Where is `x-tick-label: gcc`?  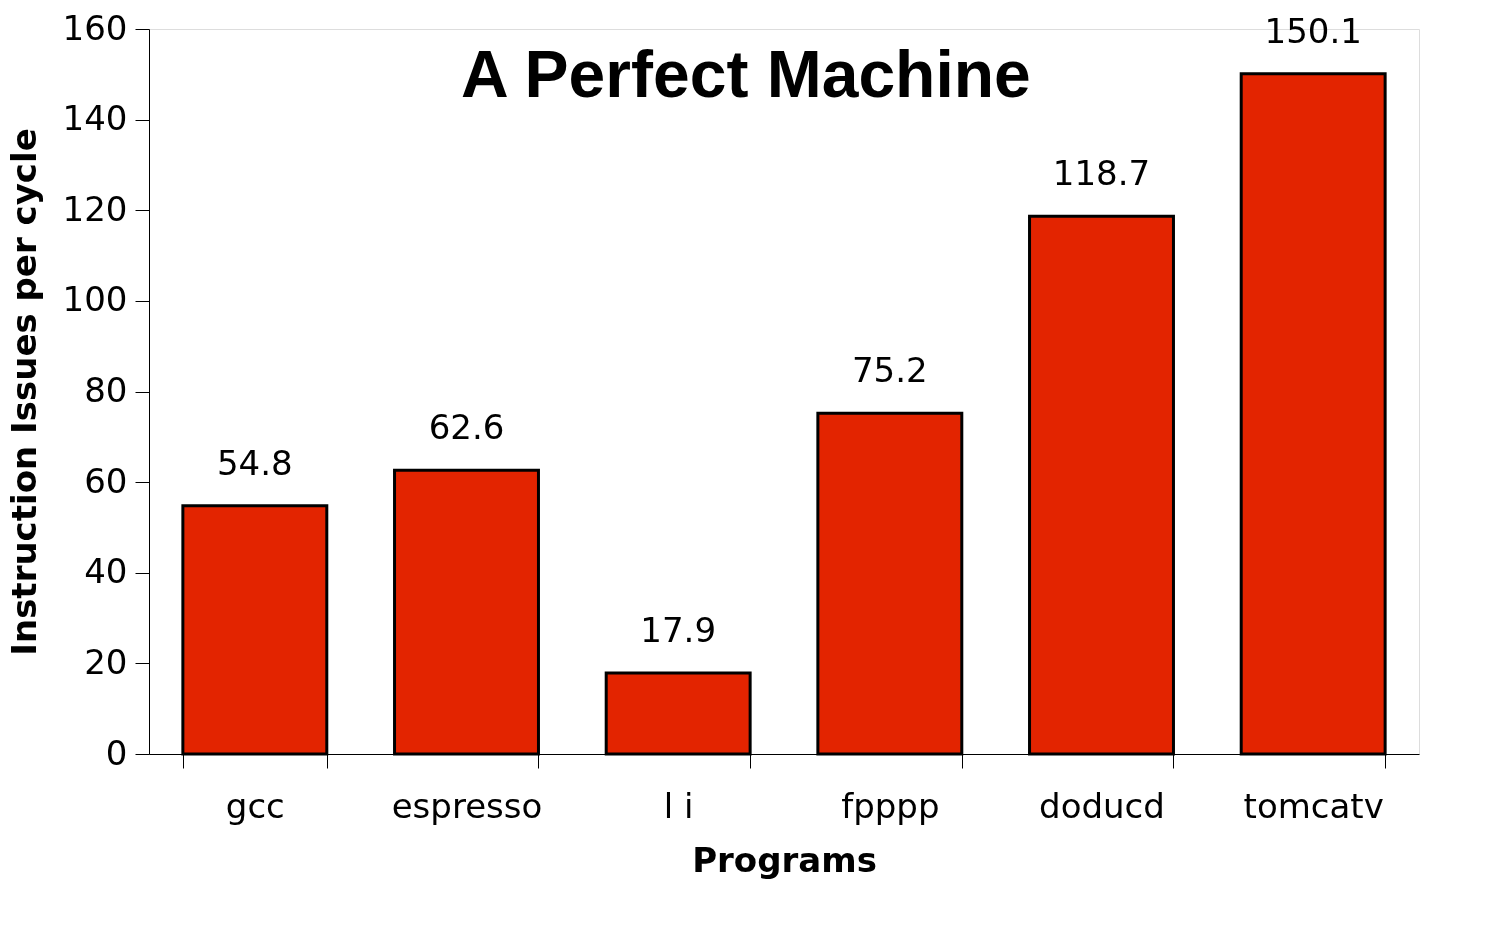 x-tick-label: gcc is located at coordinates (255, 805).